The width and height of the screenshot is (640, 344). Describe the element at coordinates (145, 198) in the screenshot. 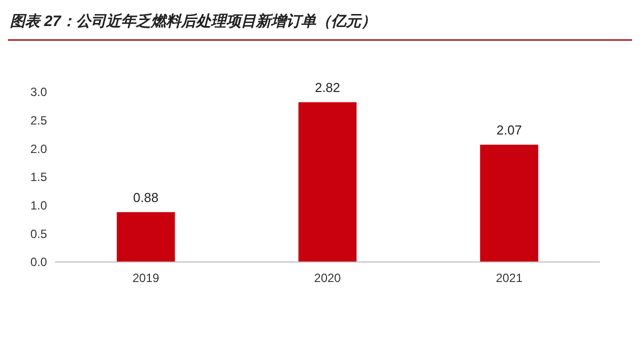

I see `data-label: 0.88` at that location.